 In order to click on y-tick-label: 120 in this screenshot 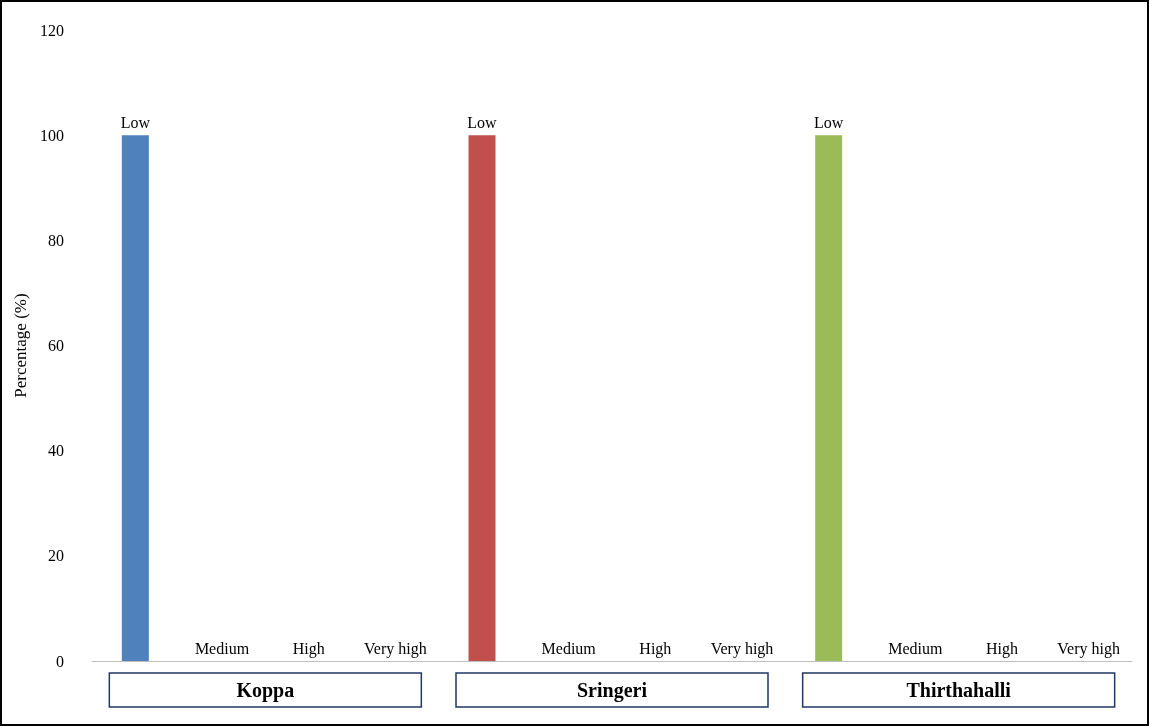, I will do `click(52, 30)`.